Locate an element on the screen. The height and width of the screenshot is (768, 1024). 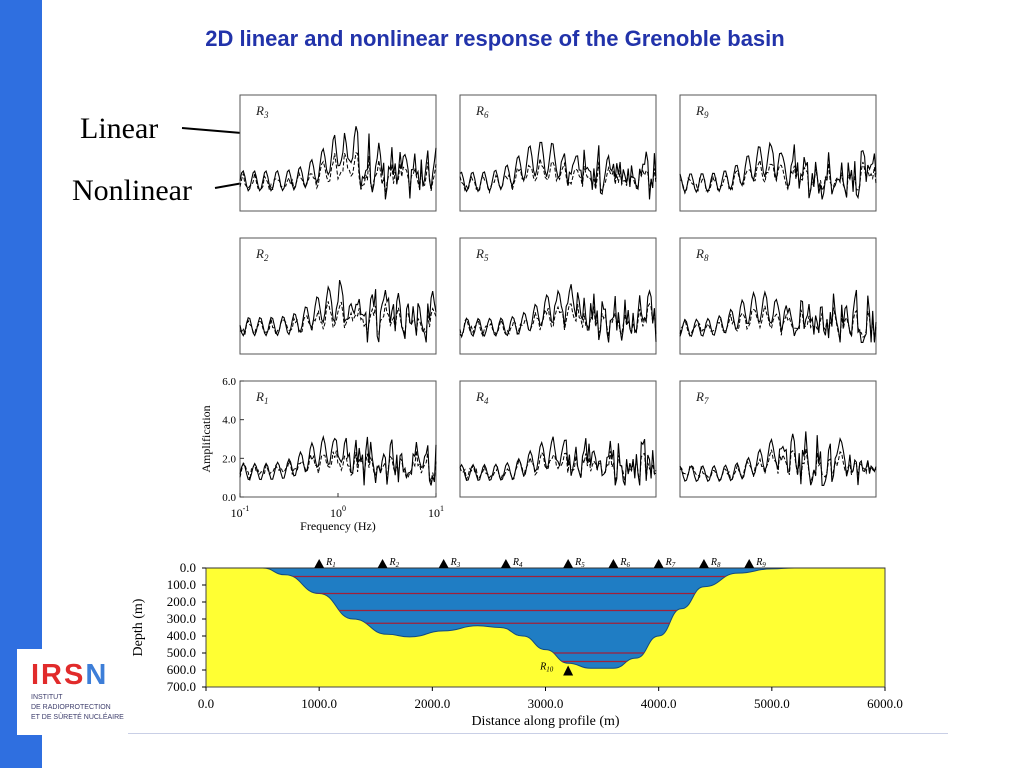
logo-sub-line: ET DE SÛRETÉ NUCLÉAIRE is located at coordinates (77, 717).